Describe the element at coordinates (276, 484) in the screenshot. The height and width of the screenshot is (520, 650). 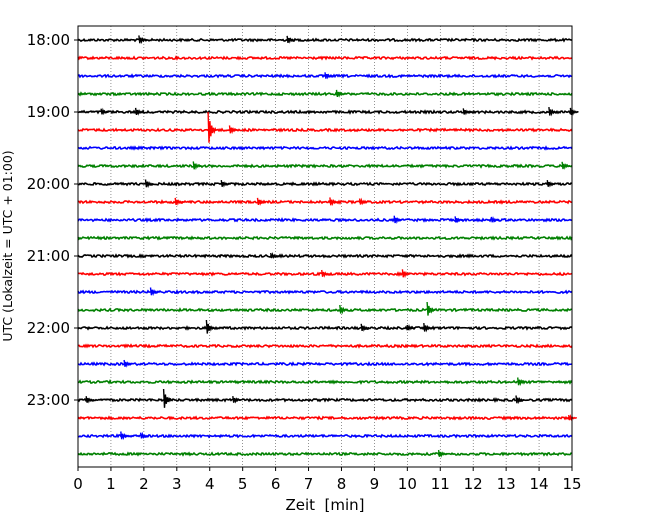
I see `x-tick-label: 6` at that location.